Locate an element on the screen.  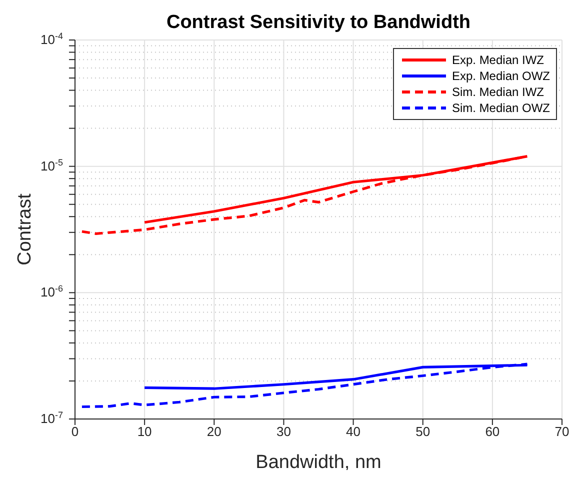
legend-label: Sim. Median OWZ is located at coordinates (501, 108).